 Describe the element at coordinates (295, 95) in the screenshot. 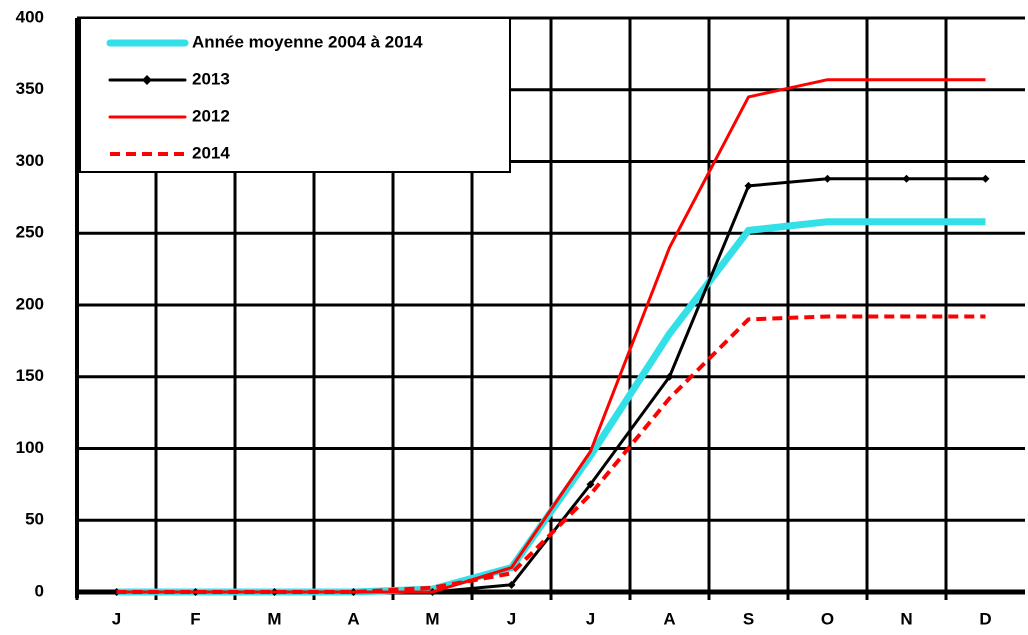

I see `legend: Année moyenne 2004 à 2014 2013 2012 2014` at that location.